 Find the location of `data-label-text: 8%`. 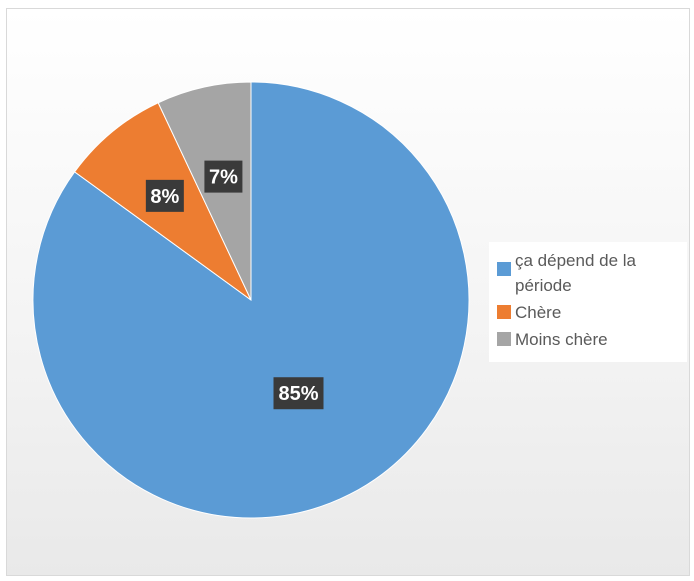

data-label-text: 8% is located at coordinates (164, 197).